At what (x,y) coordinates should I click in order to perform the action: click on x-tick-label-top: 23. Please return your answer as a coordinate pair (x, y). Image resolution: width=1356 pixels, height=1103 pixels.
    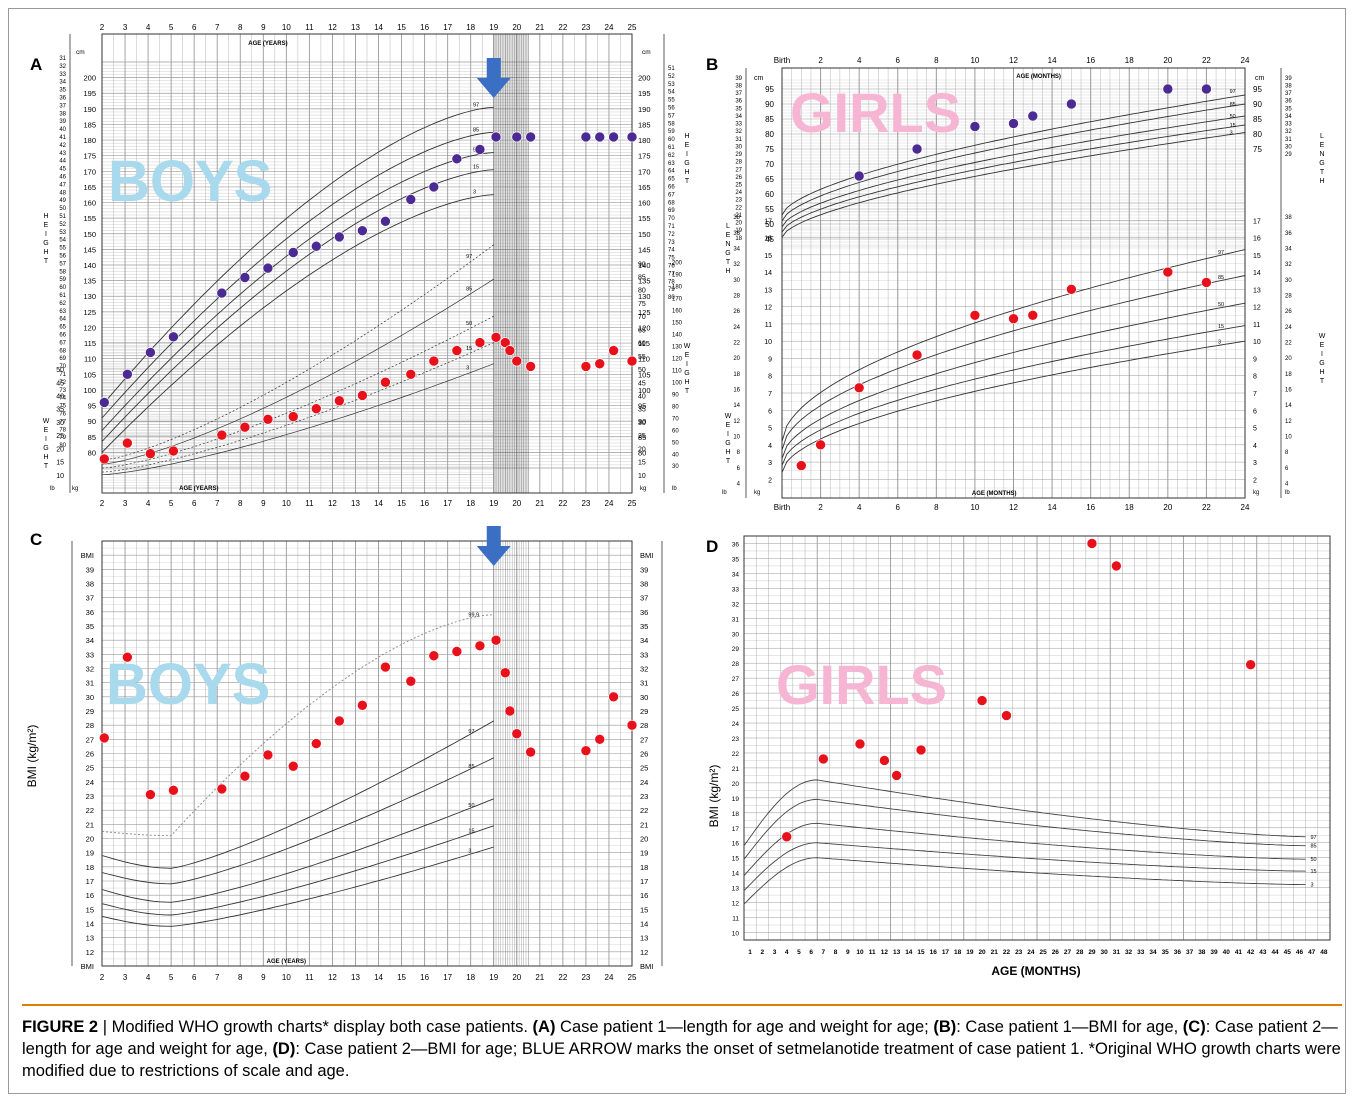
    Looking at the image, I should click on (585, 27).